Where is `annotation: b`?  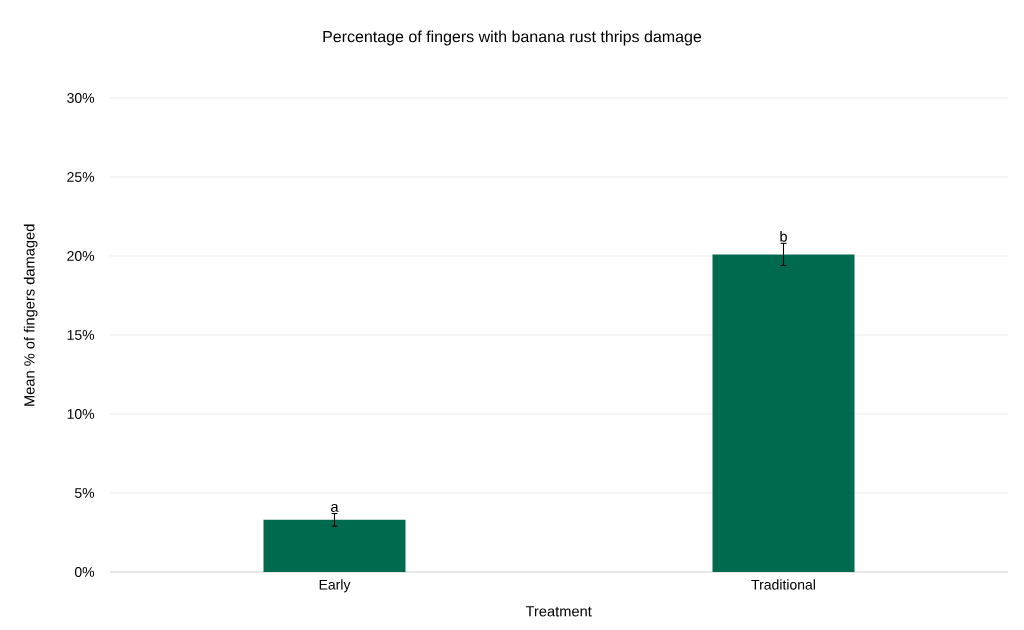 annotation: b is located at coordinates (783, 236).